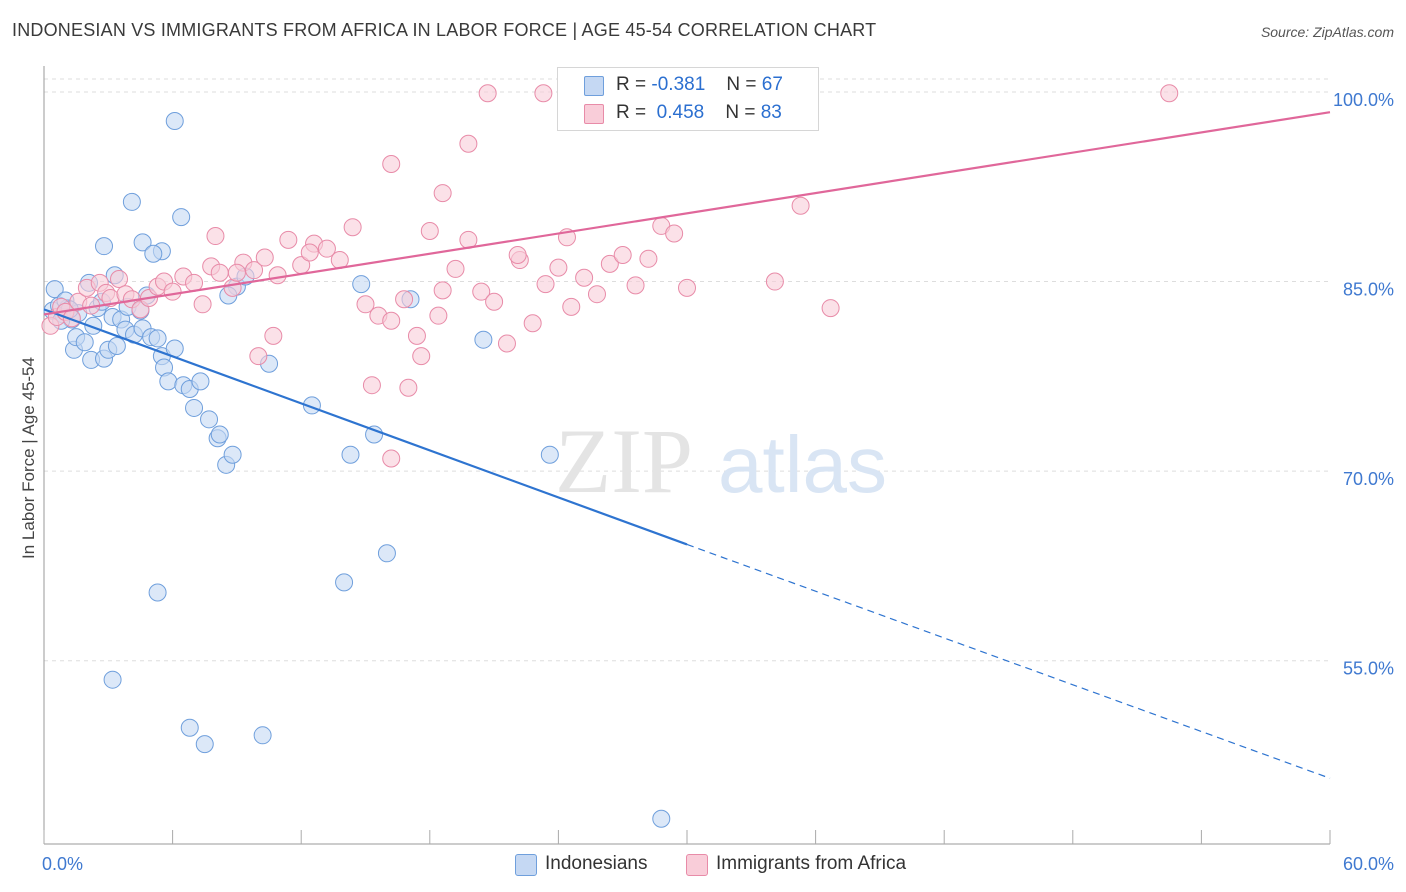 The height and width of the screenshot is (892, 1406). Describe the element at coordinates (772, 84) in the screenshot. I see `n-value: 67` at that location.